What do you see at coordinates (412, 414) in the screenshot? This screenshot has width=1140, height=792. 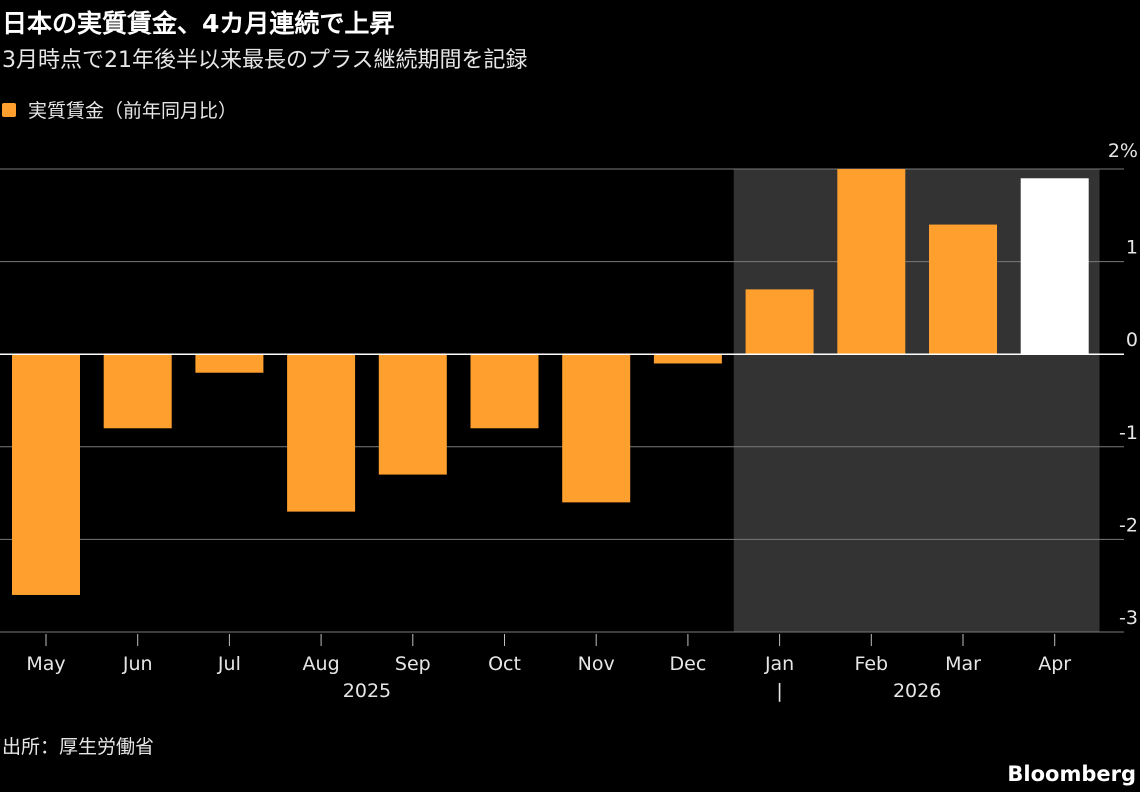 I see `bar-sep` at bounding box center [412, 414].